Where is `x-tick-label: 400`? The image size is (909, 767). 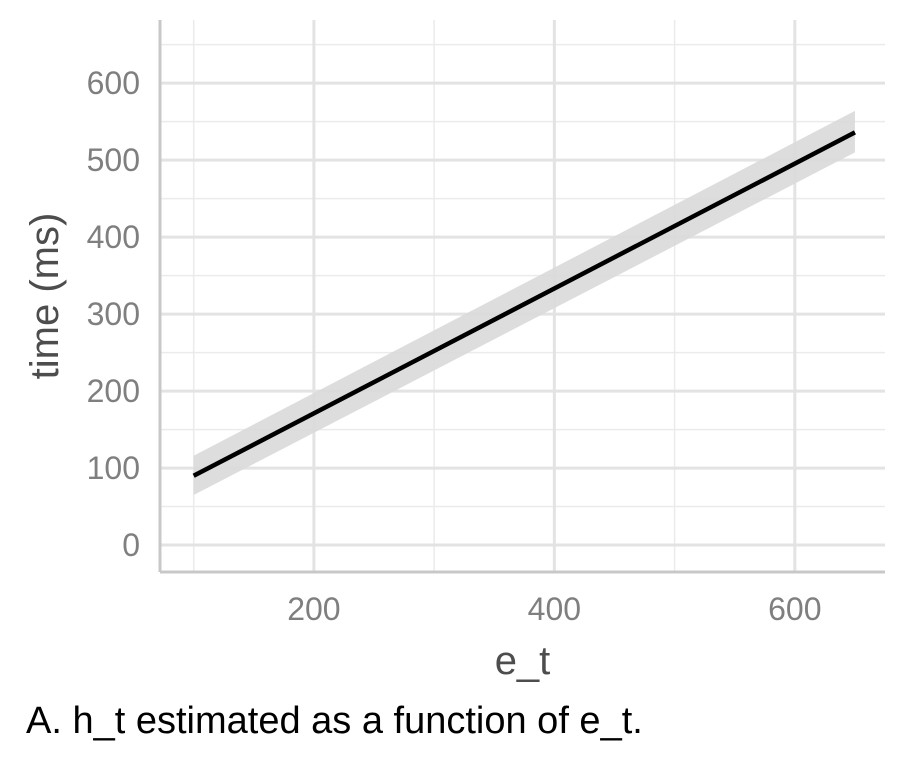 x-tick-label: 400 is located at coordinates (554, 609).